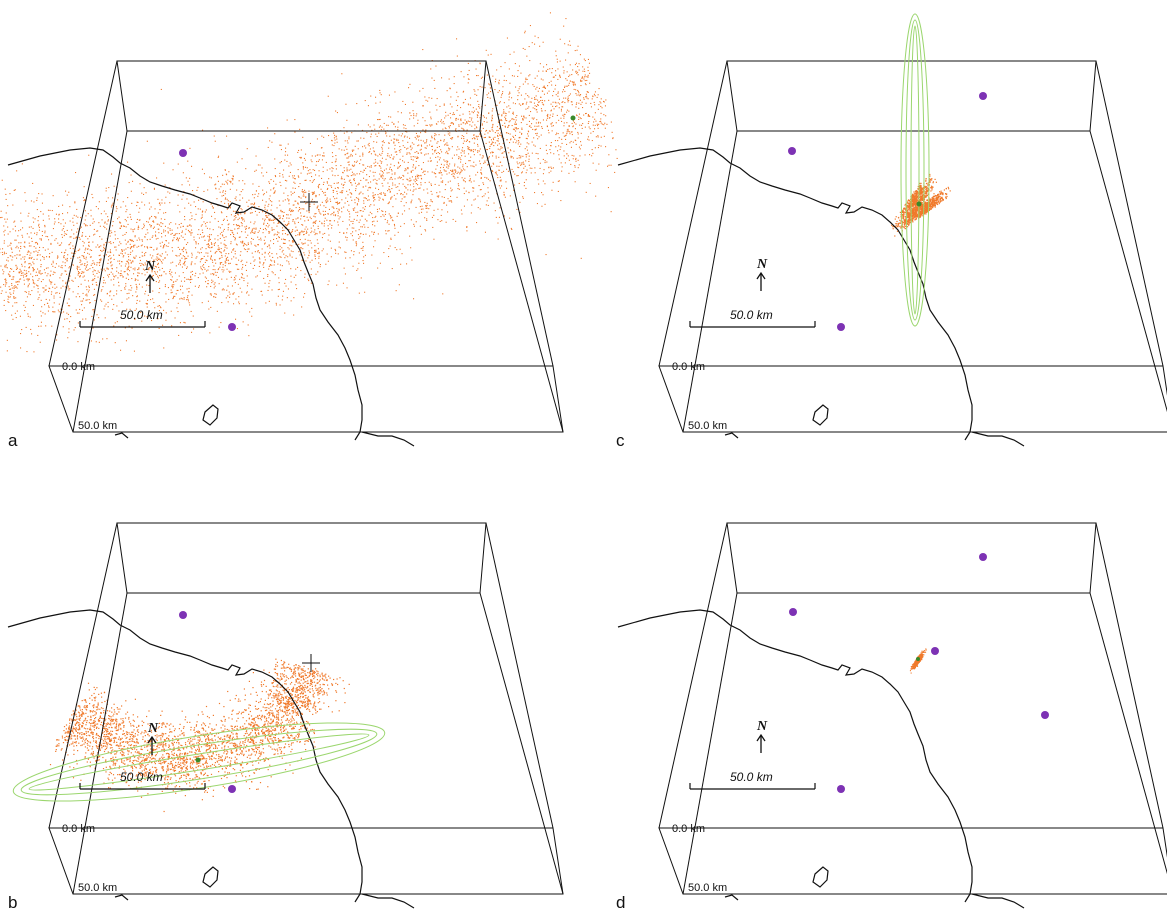 The width and height of the screenshot is (1167, 911). What do you see at coordinates (97, 888) in the screenshot?
I see `panel-b-depth-bottom-label: 50.0 km` at bounding box center [97, 888].